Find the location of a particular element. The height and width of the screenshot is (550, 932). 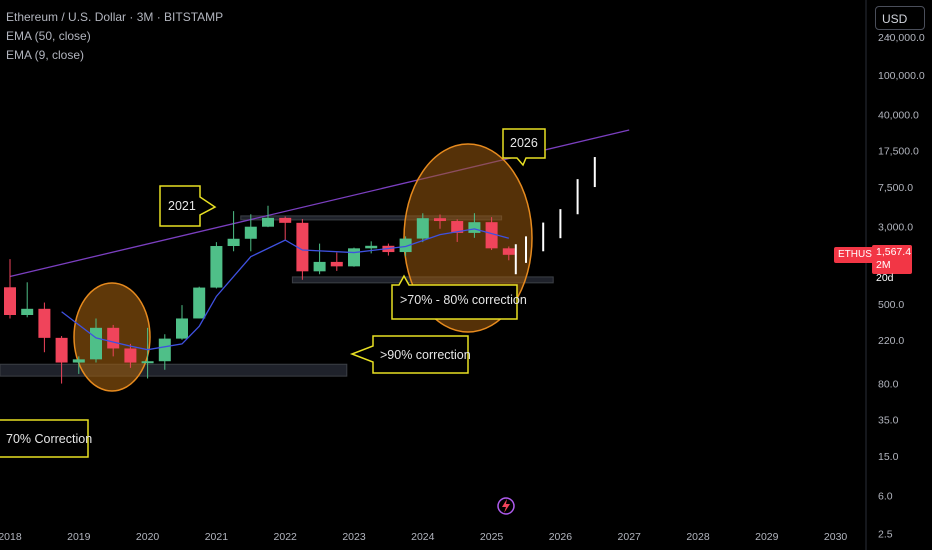

price-tick-label: 3,000.0 is located at coordinates (895, 228).